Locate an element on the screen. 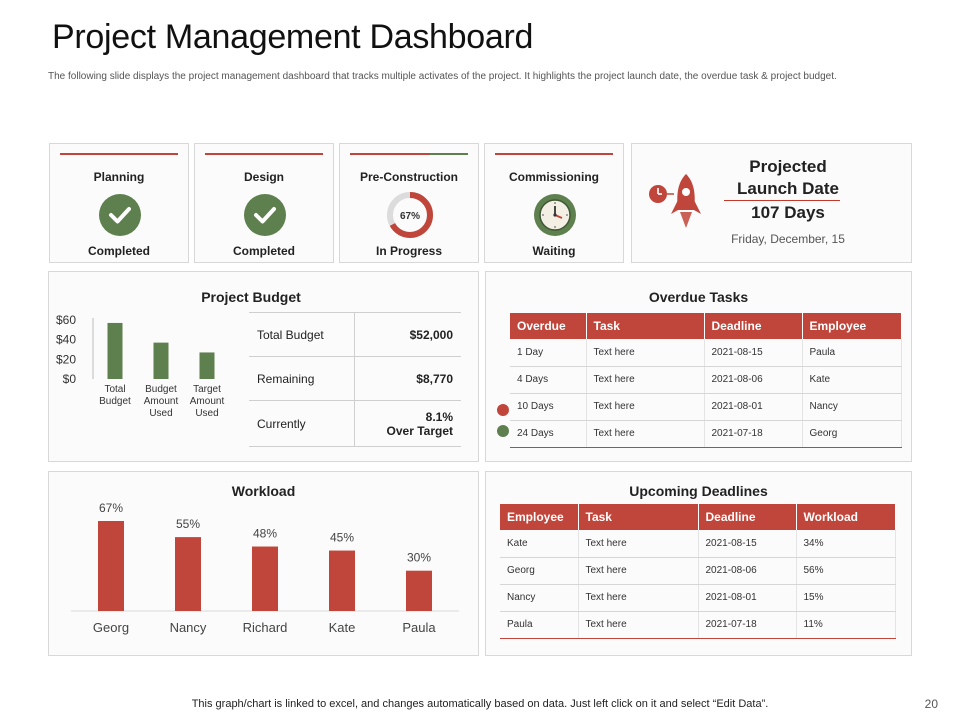 This screenshot has height=720, width=960. y-tick-label: $20 is located at coordinates (66, 359).